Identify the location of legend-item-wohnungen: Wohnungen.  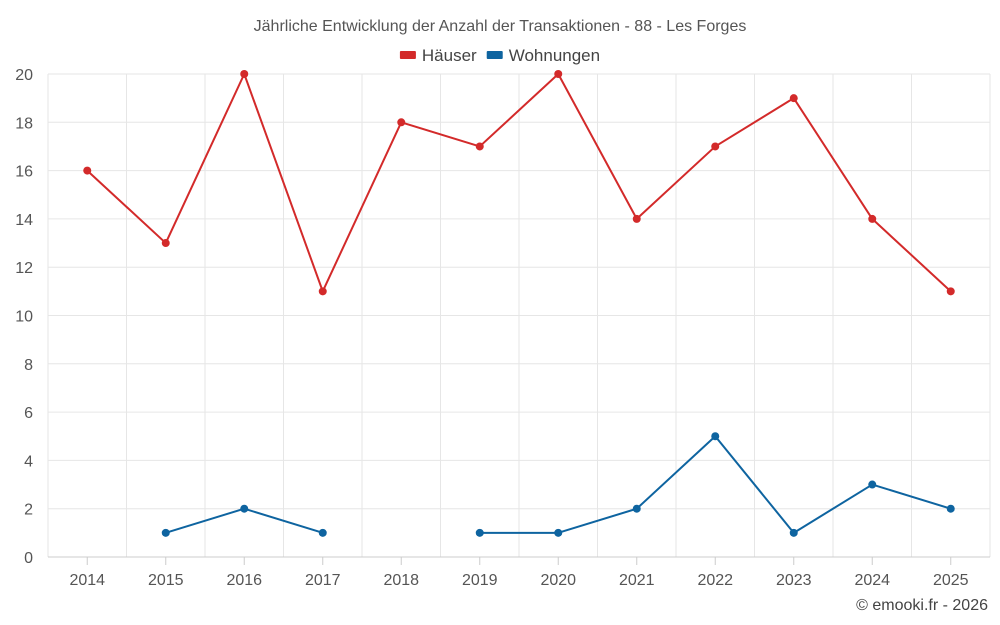
(543, 55).